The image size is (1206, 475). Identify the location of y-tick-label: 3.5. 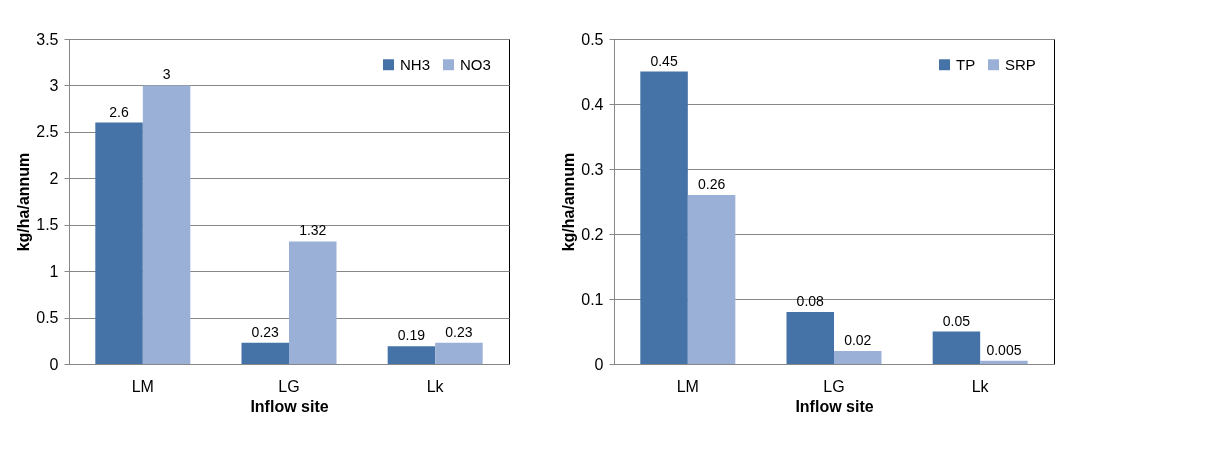
(47, 39).